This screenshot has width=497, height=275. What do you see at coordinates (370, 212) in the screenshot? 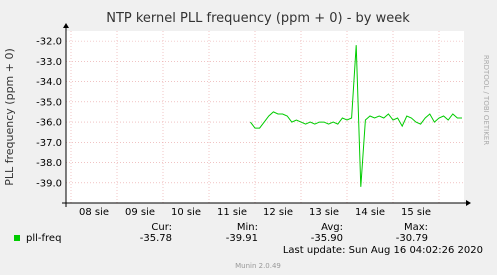
I see `x-tick-label: 14 sie` at bounding box center [370, 212].